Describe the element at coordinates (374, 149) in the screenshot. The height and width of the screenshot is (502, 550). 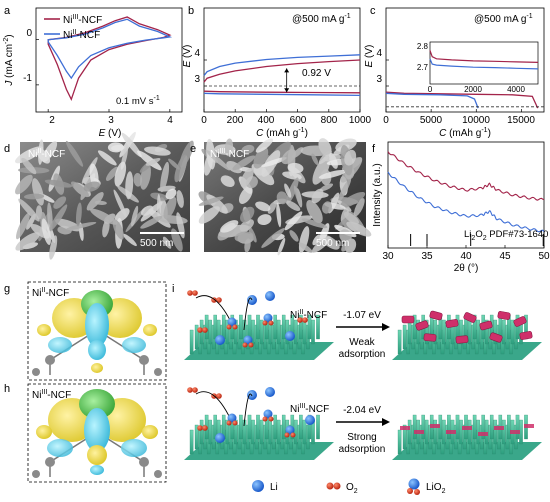
I see `panel-letter-f: f` at that location.